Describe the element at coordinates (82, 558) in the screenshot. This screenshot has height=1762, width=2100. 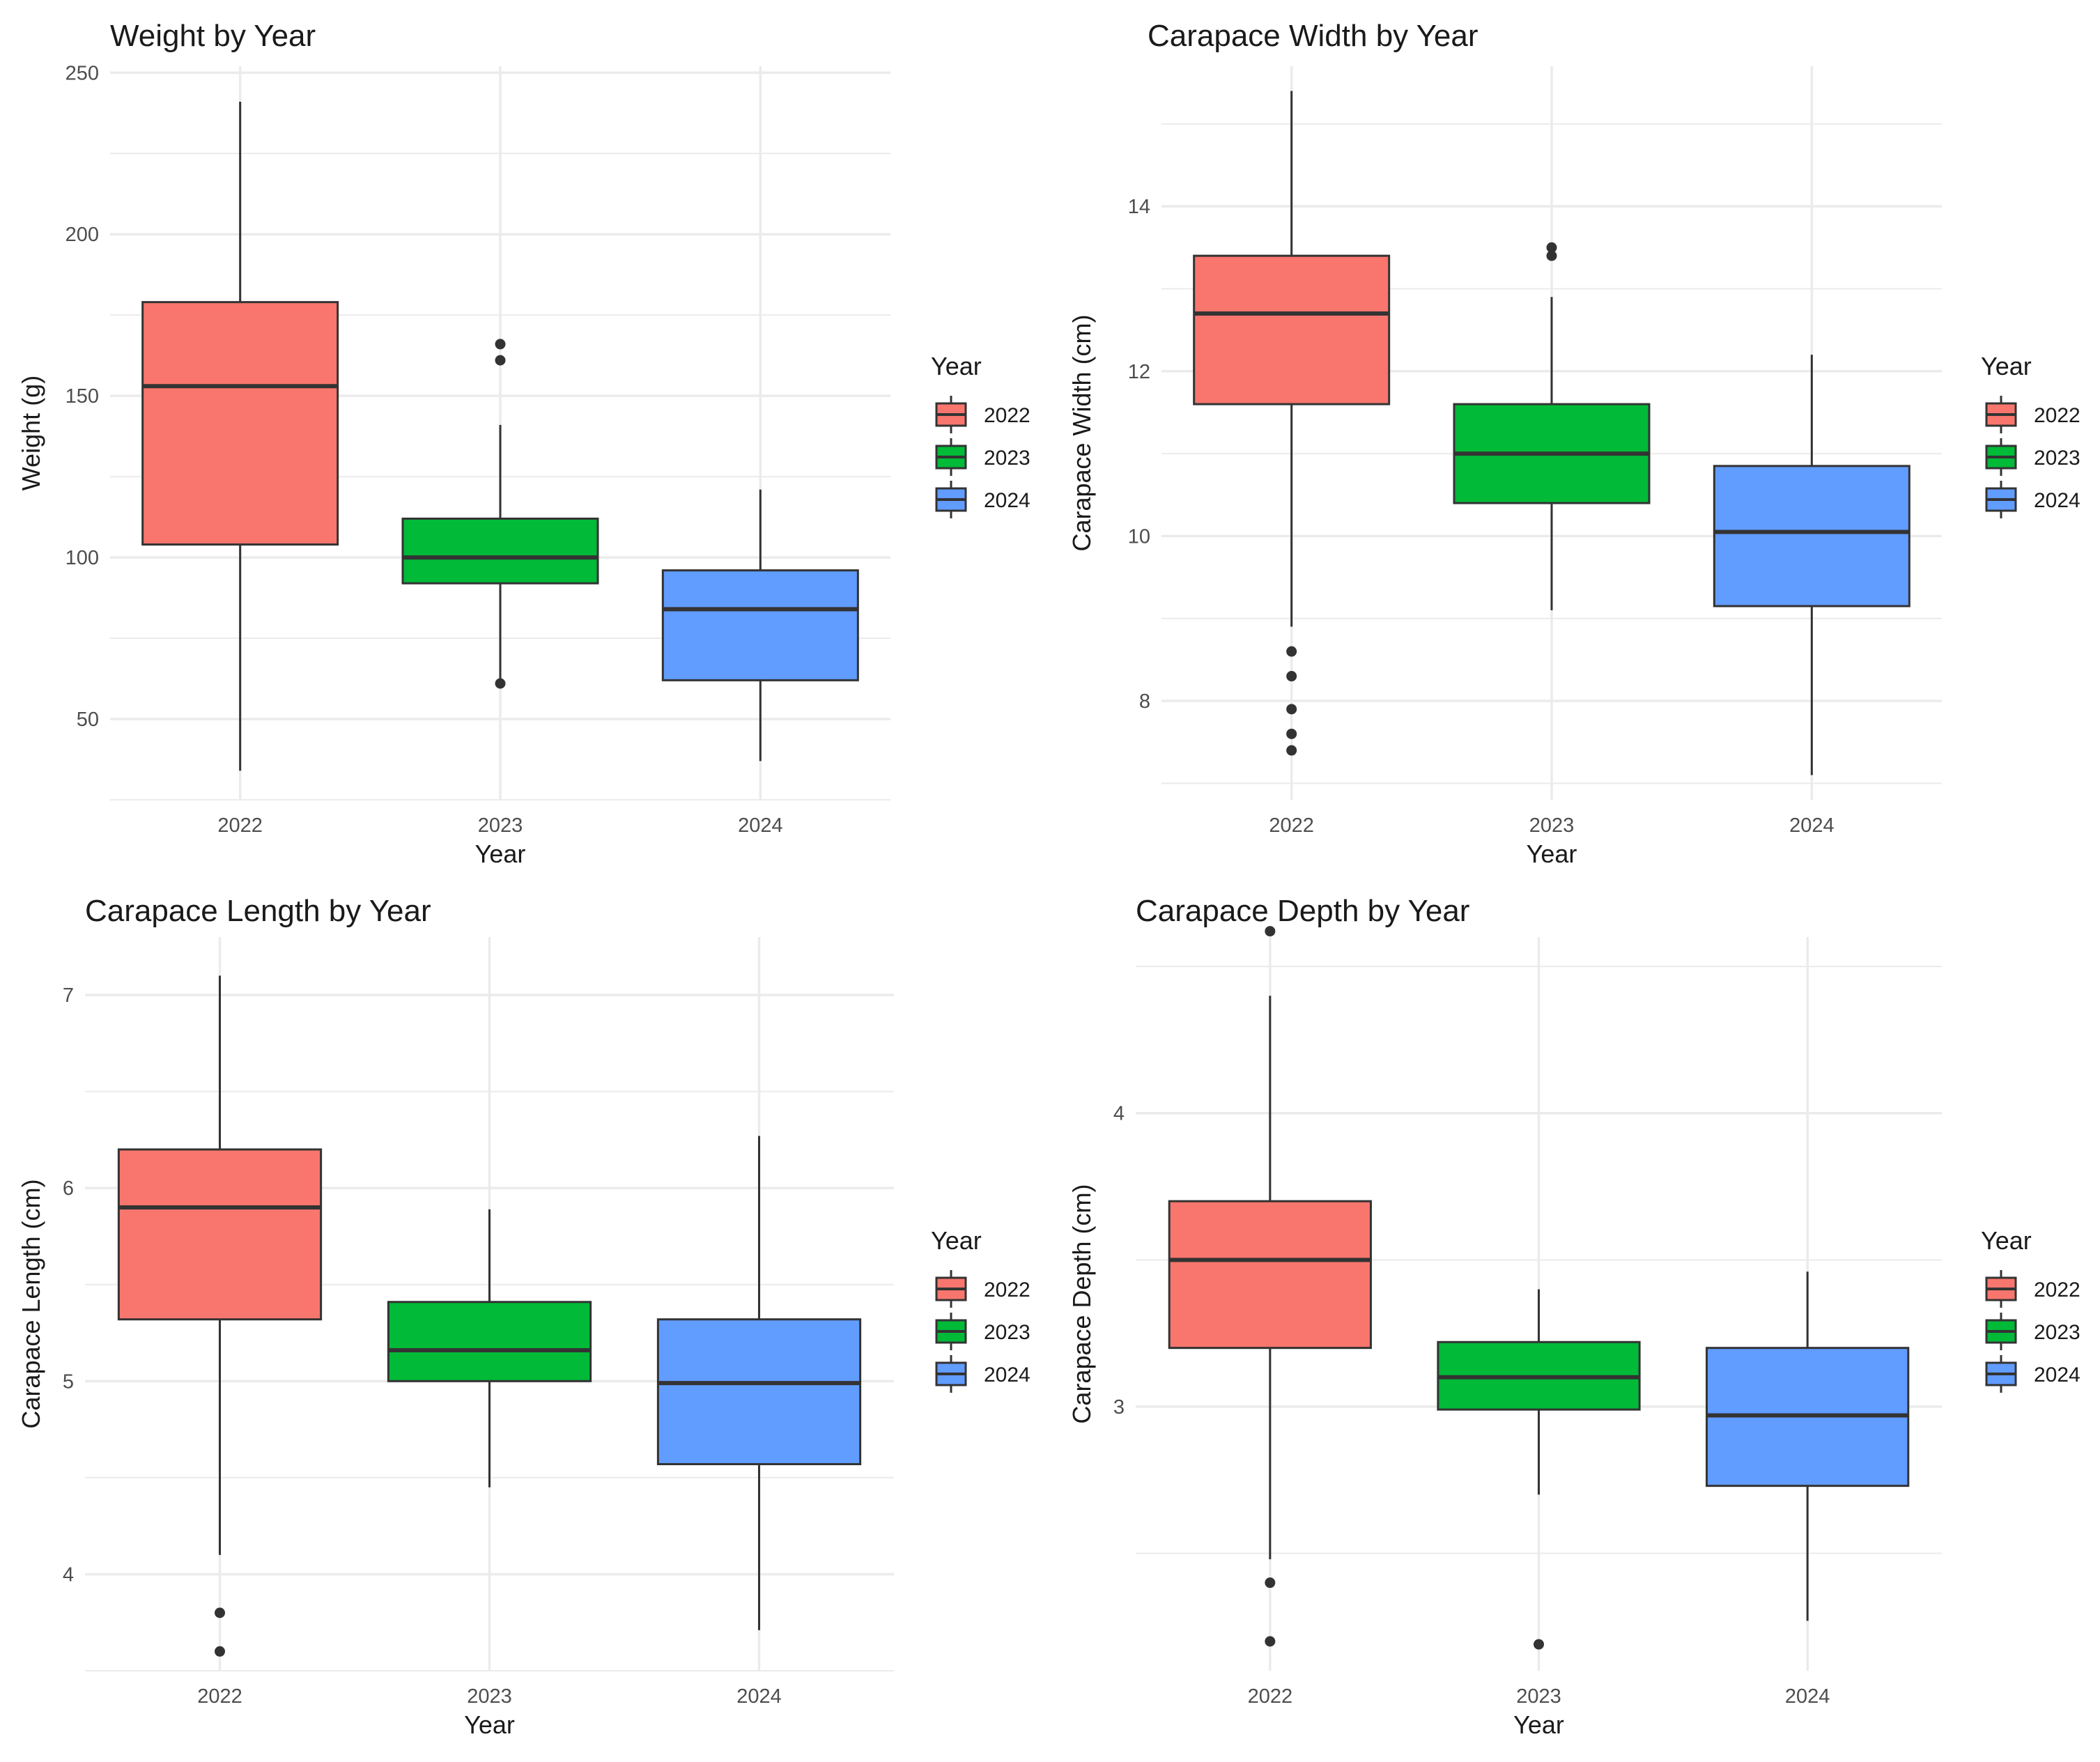
I see `y-tick-label: 100` at that location.